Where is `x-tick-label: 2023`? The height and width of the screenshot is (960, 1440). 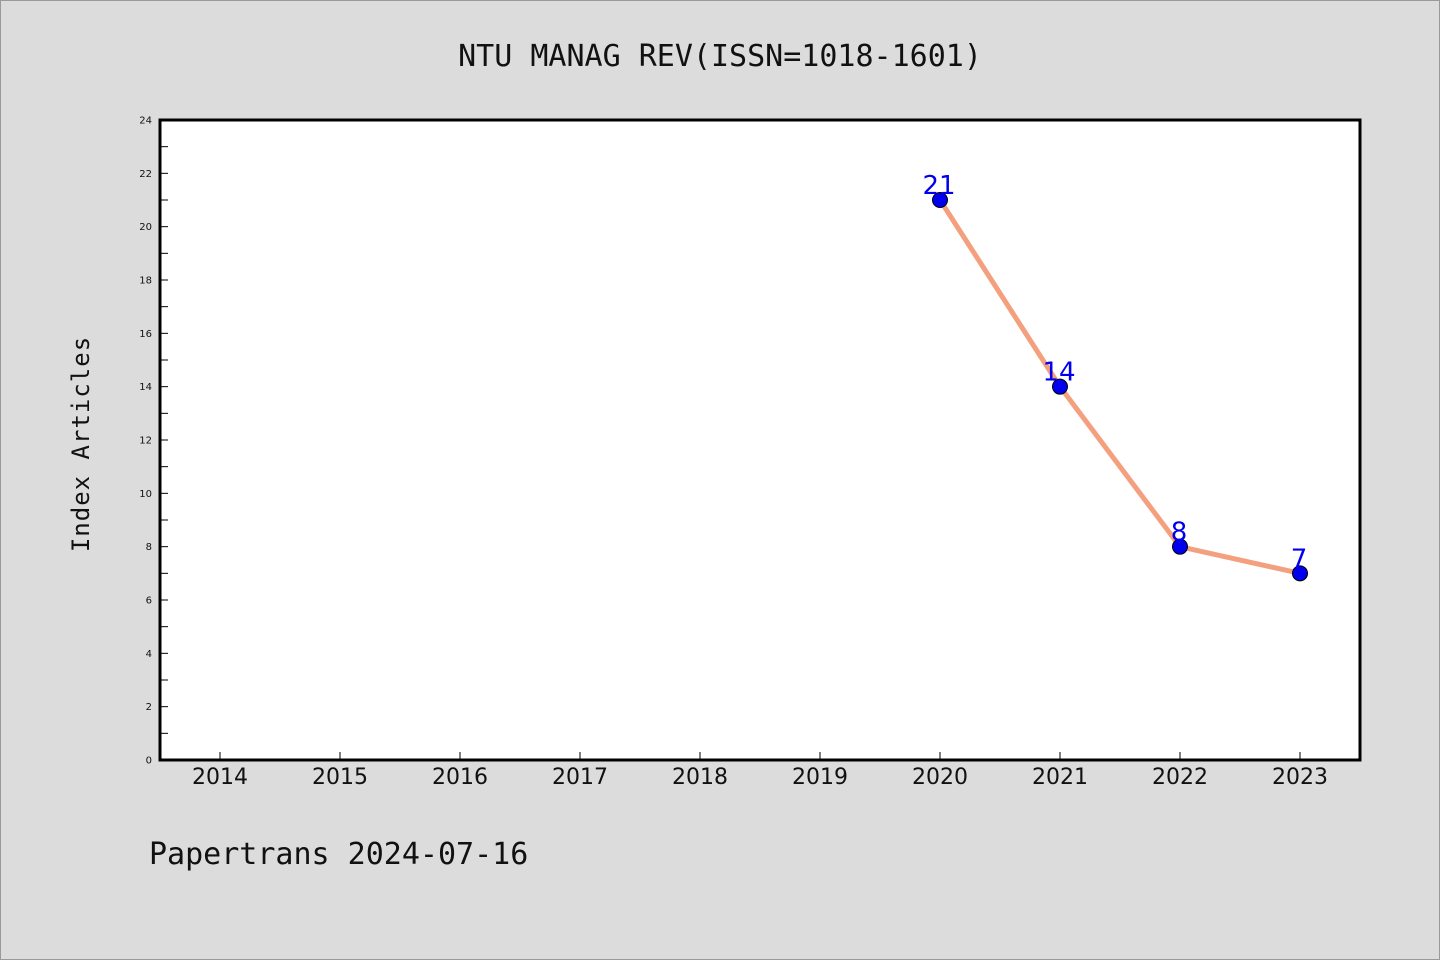
x-tick-label: 2023 is located at coordinates (1300, 777).